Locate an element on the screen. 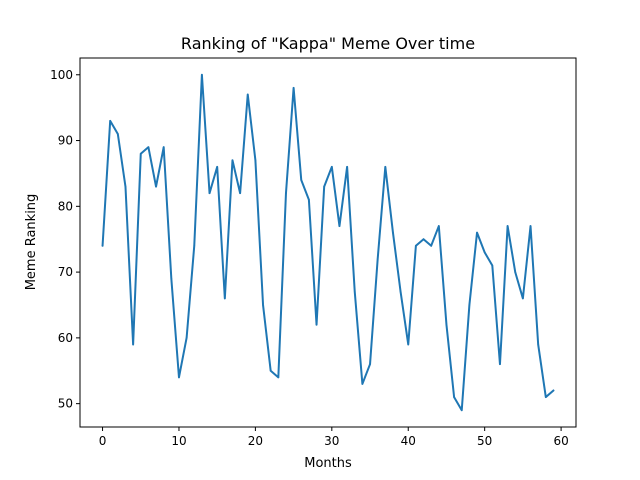  y-tick-label: 100 is located at coordinates (61, 75).